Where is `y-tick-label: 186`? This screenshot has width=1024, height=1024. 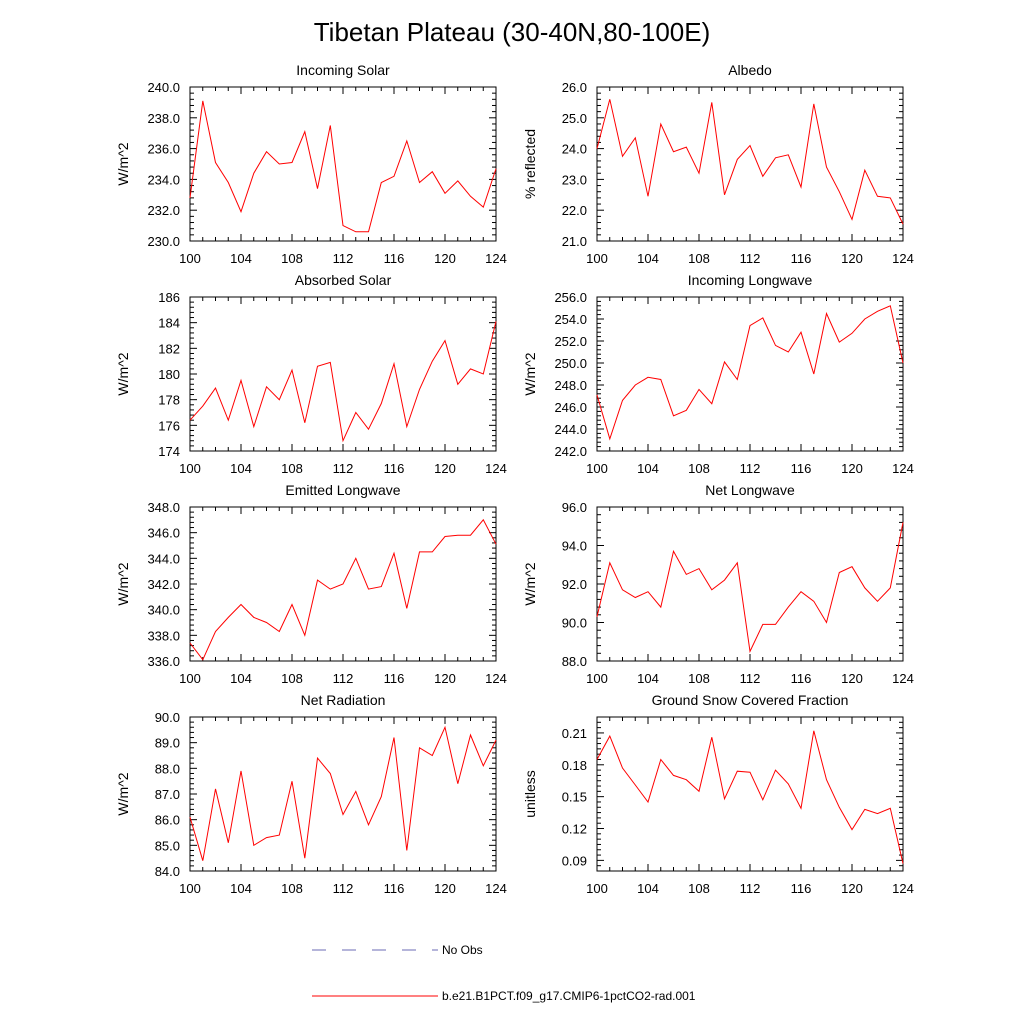
y-tick-label: 186 is located at coordinates (169, 297).